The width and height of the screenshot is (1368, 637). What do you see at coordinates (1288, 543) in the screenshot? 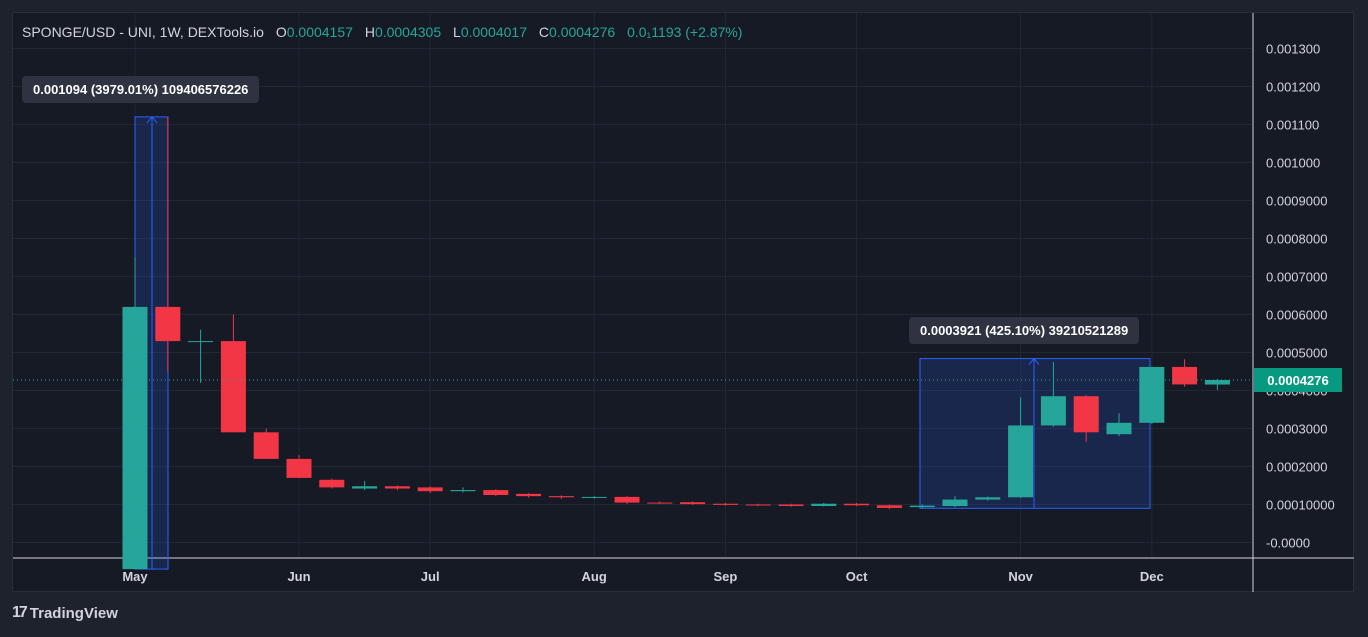
I see `y-tick-label: -0.0000` at bounding box center [1288, 543].